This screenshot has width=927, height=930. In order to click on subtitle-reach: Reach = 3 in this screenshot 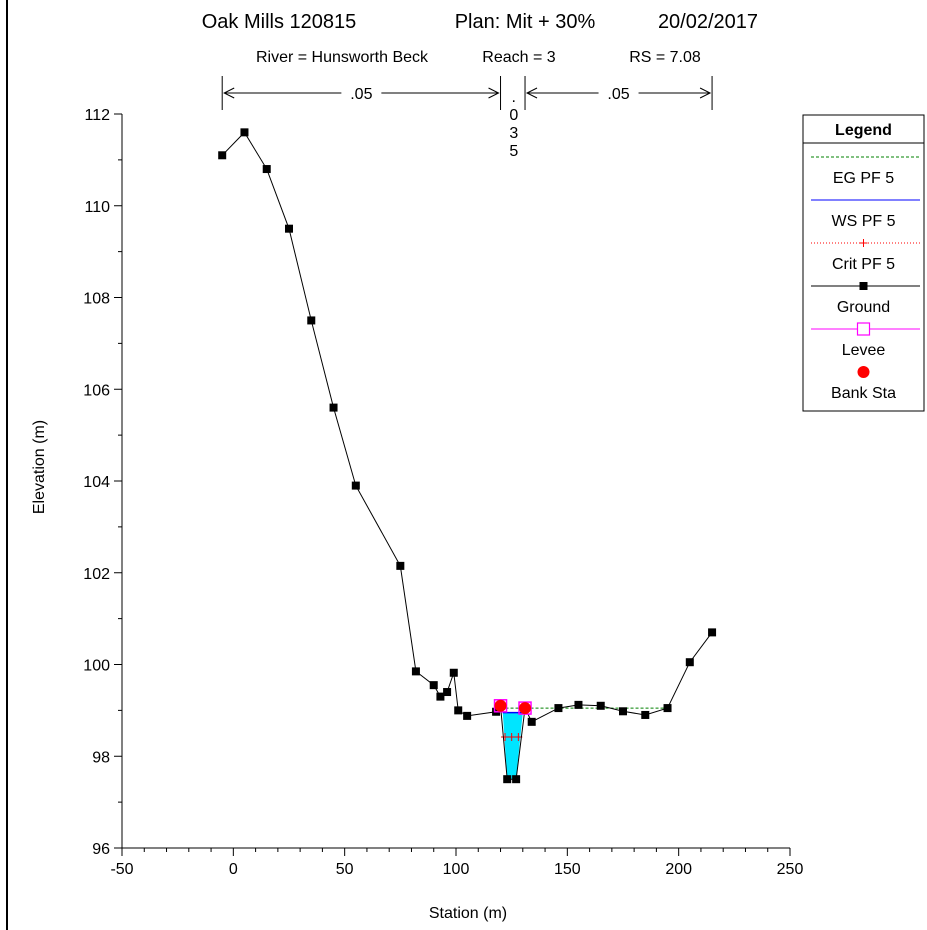, I will do `click(518, 57)`.